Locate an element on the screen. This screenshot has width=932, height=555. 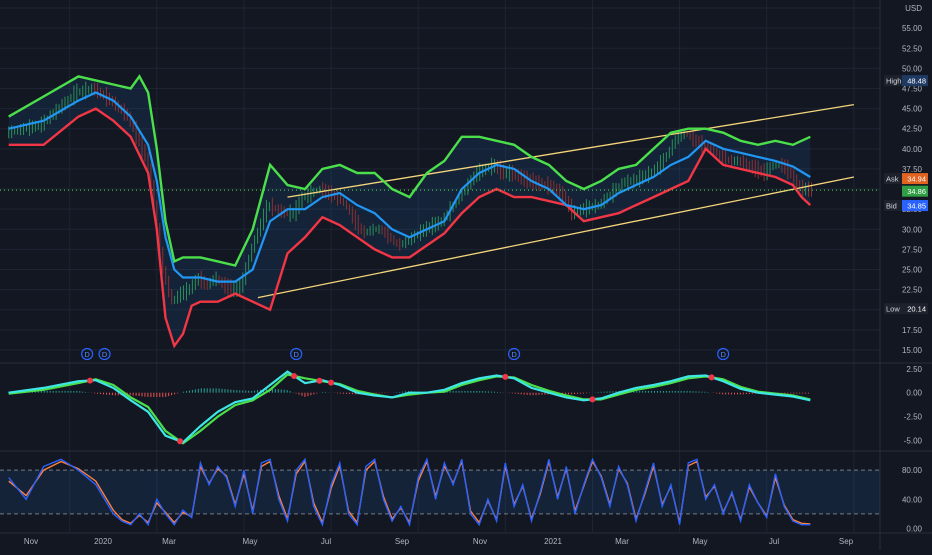
price-tick-label: 22.50 is located at coordinates (912, 290).